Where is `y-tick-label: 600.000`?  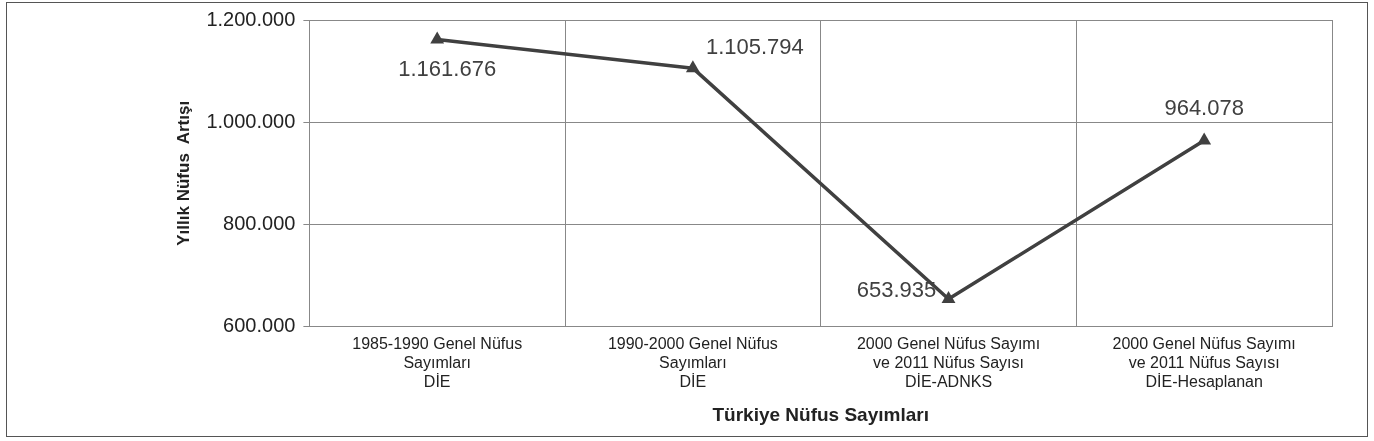
y-tick-label: 600.000 is located at coordinates (259, 325).